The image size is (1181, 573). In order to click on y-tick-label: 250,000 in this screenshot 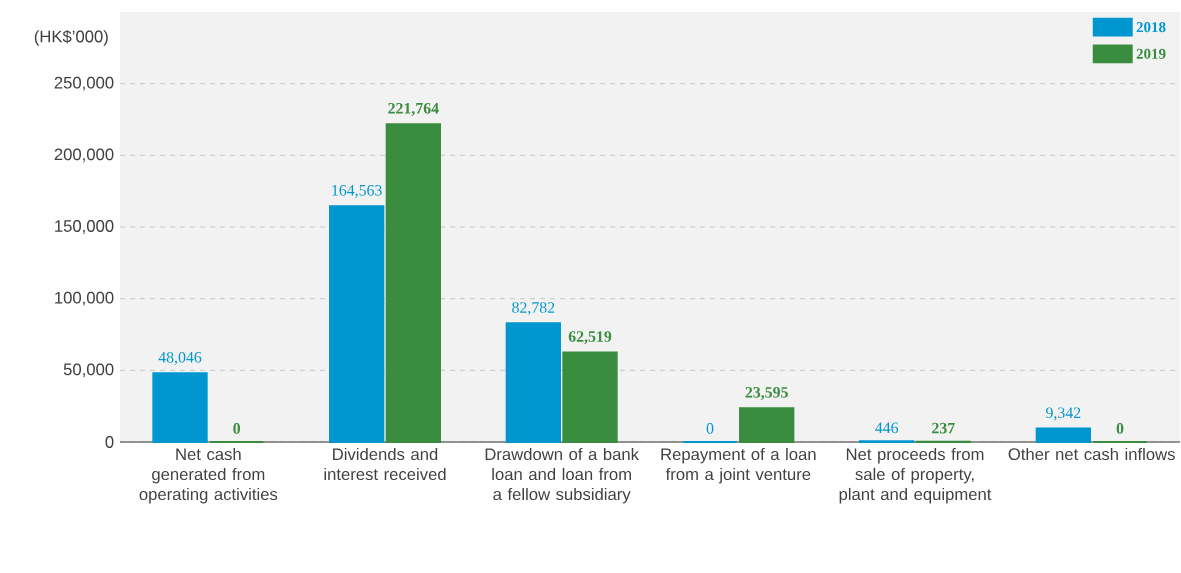, I will do `click(84, 83)`.